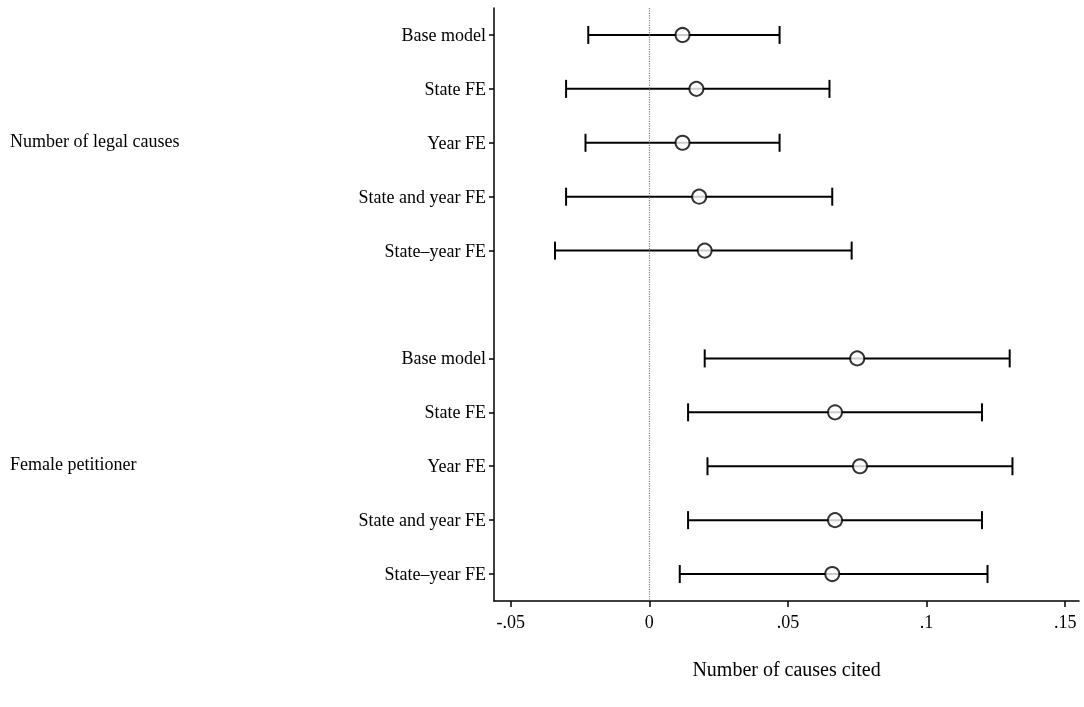 The image size is (1084, 707). Describe the element at coordinates (926, 622) in the screenshot. I see `x-tick-label: .1` at that location.